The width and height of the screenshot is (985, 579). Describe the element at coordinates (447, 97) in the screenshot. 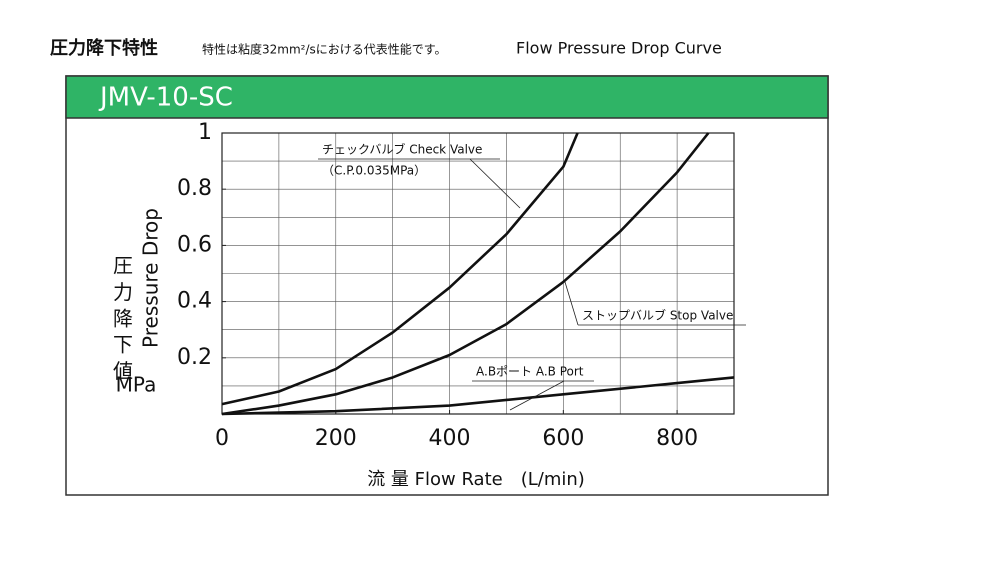

I see `chart-banner` at that location.